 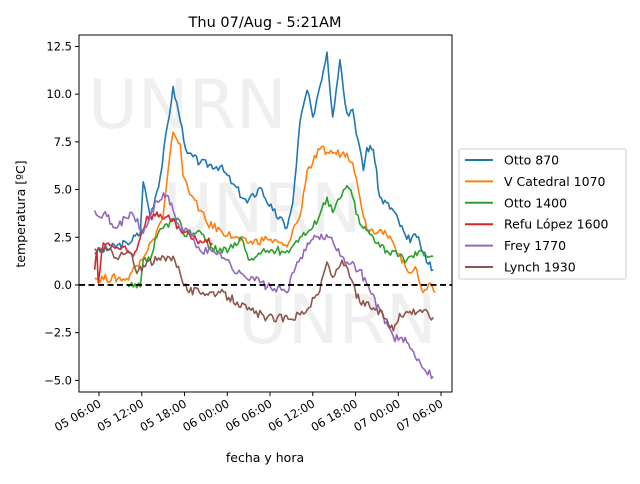 I want to click on legend-frame, so click(x=542, y=214).